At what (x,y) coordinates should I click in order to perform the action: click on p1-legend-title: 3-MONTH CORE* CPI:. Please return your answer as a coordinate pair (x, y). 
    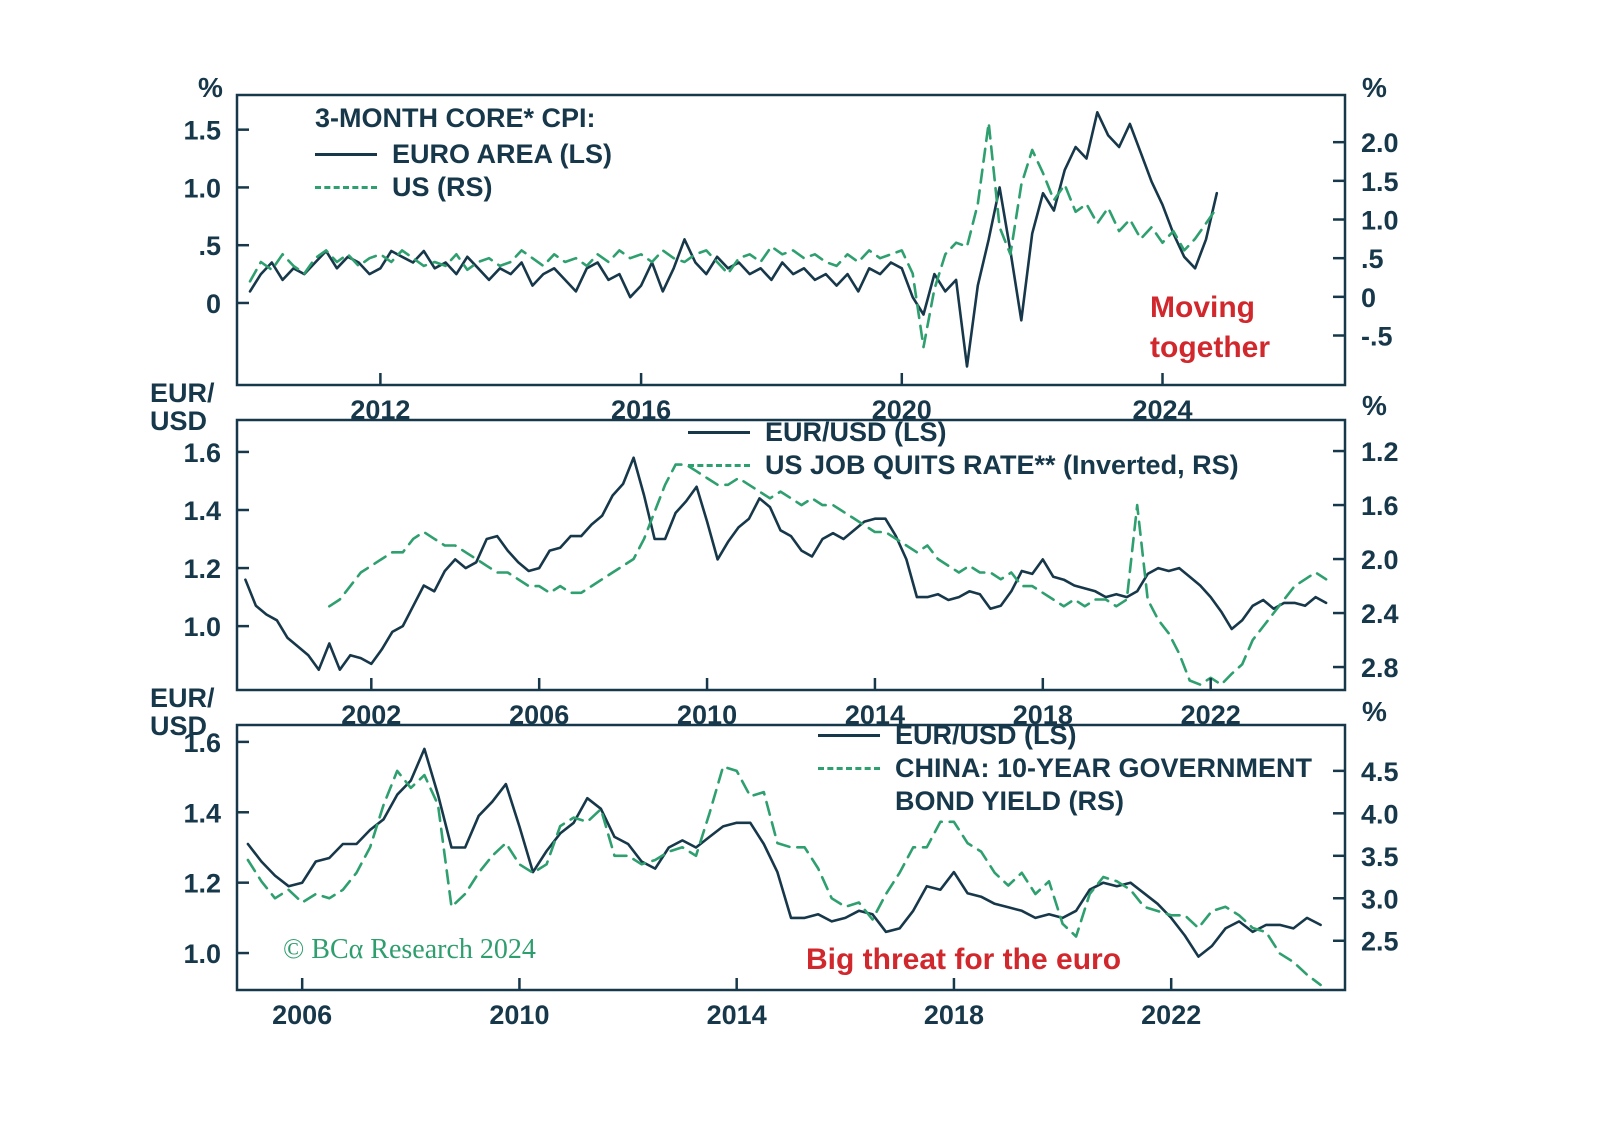
    Looking at the image, I should click on (455, 118).